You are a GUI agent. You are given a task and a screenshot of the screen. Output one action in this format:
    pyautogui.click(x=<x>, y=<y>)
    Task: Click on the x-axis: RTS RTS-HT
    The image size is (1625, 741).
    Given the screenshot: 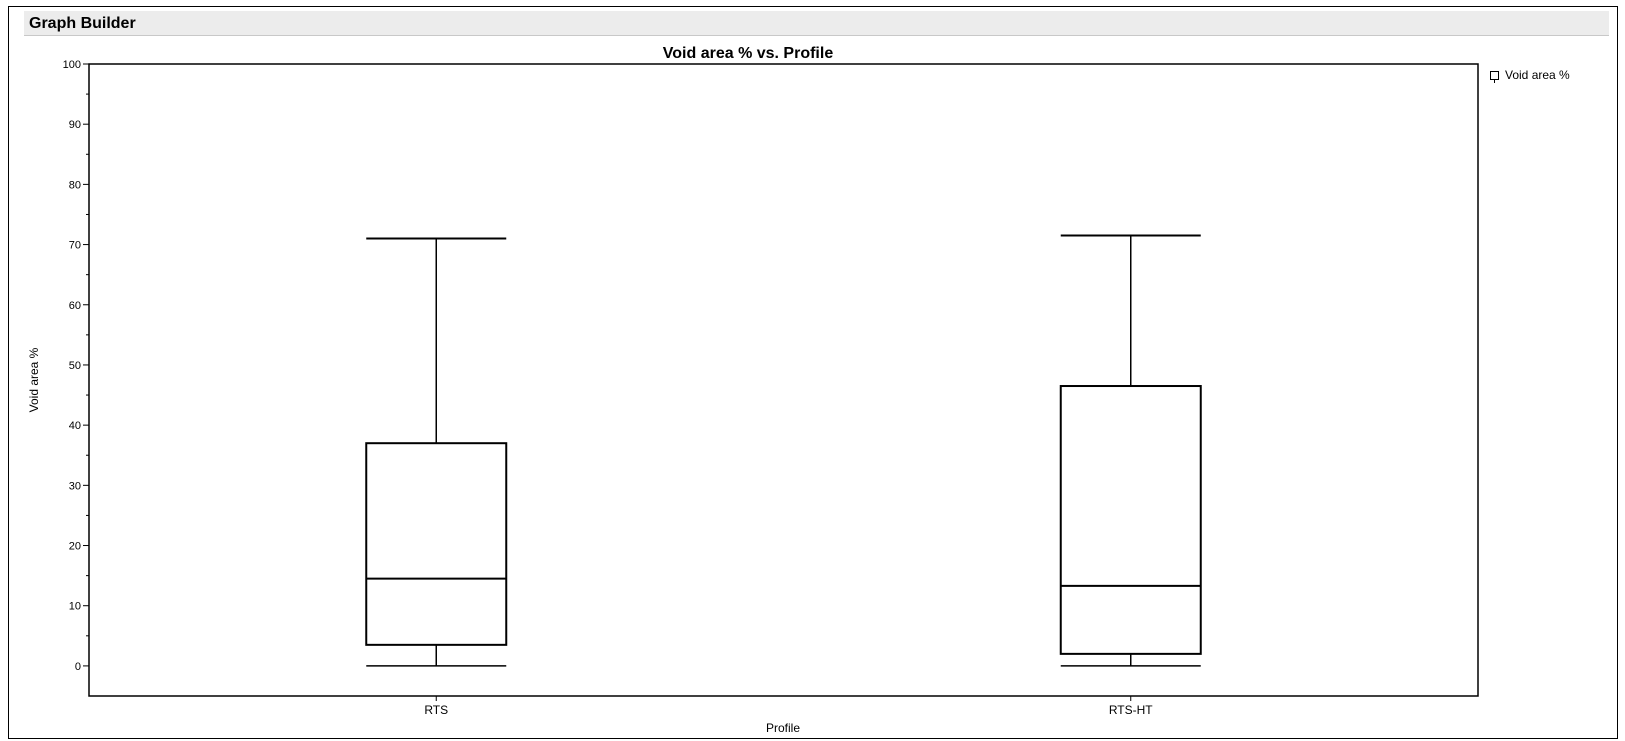 What is the action you would take?
    pyautogui.click(x=788, y=706)
    